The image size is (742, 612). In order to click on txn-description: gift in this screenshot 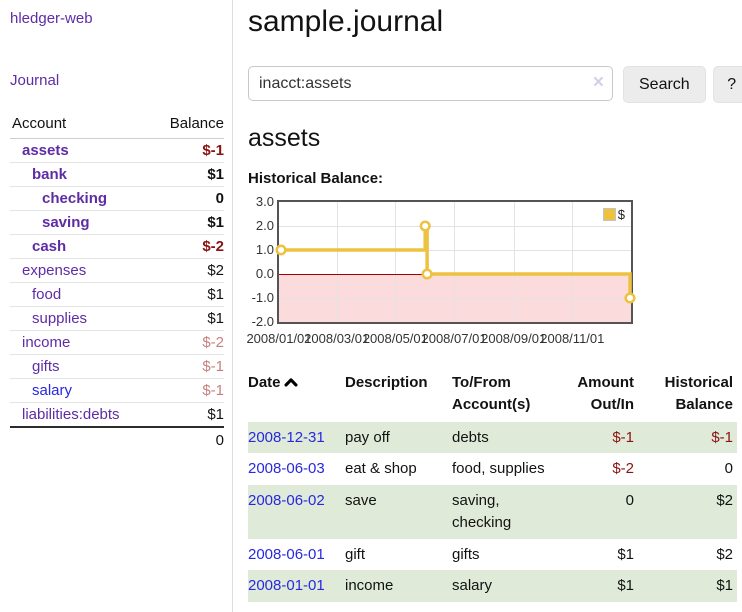, I will do `click(355, 554)`.